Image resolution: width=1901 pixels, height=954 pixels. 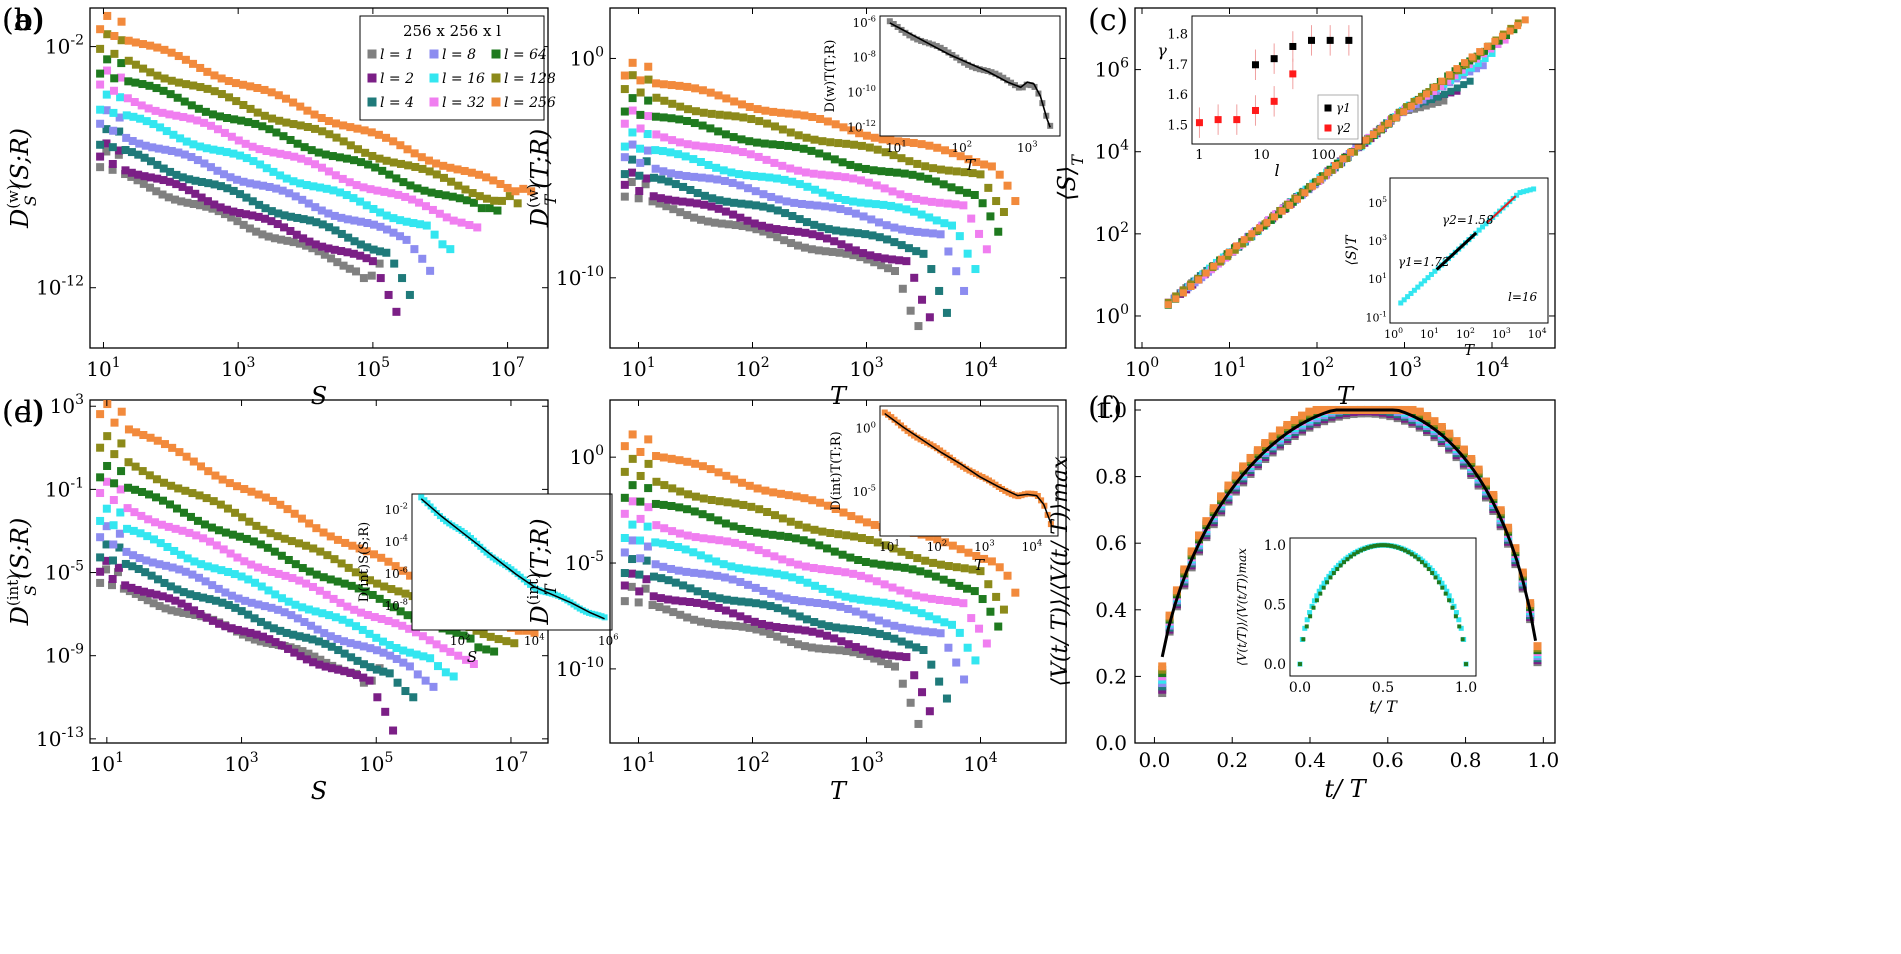 What do you see at coordinates (397, 103) in the screenshot?
I see `legend-label: l = 4` at bounding box center [397, 103].